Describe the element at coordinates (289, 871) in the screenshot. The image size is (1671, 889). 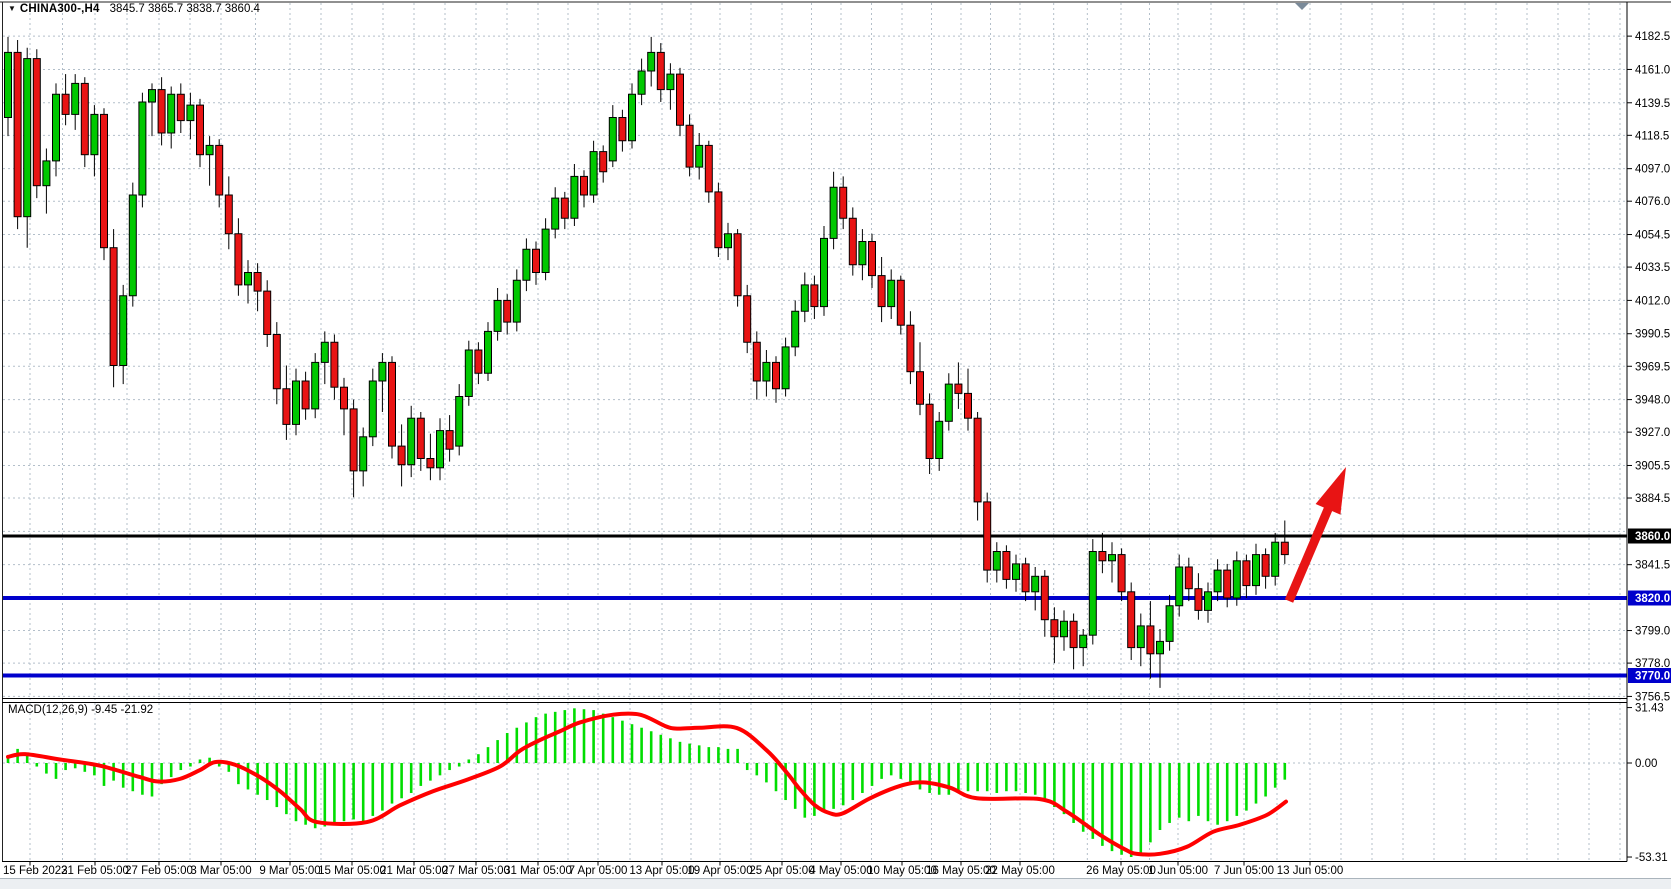
I see `date-axis-label: 9 Mar 05:00` at that location.